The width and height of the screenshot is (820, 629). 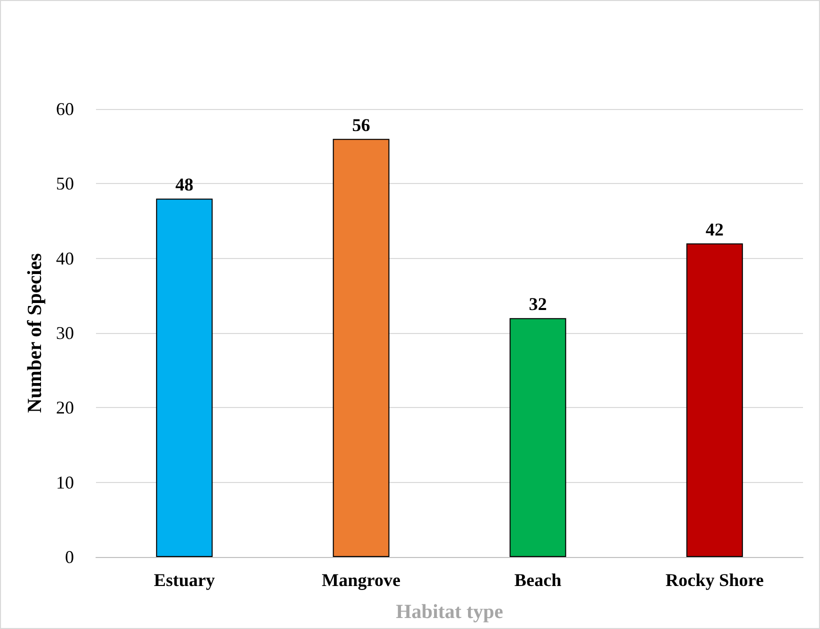 What do you see at coordinates (65, 482) in the screenshot?
I see `y-tick-label: 10` at bounding box center [65, 482].